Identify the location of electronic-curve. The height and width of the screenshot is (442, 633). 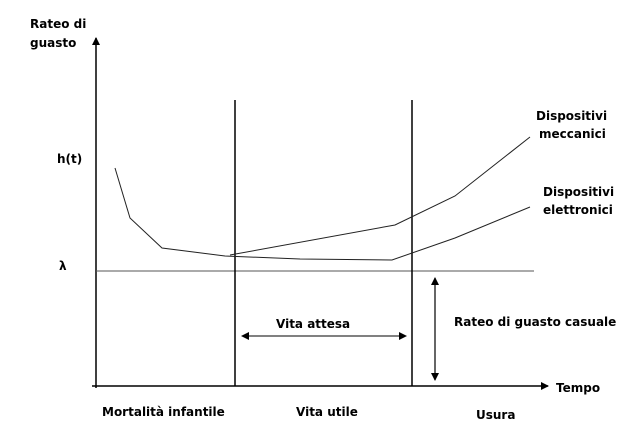
(322, 214).